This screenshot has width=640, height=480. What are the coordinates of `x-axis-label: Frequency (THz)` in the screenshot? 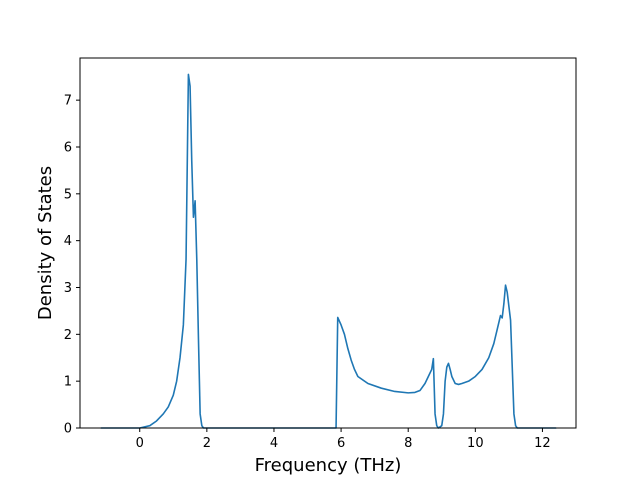 It's located at (328, 465).